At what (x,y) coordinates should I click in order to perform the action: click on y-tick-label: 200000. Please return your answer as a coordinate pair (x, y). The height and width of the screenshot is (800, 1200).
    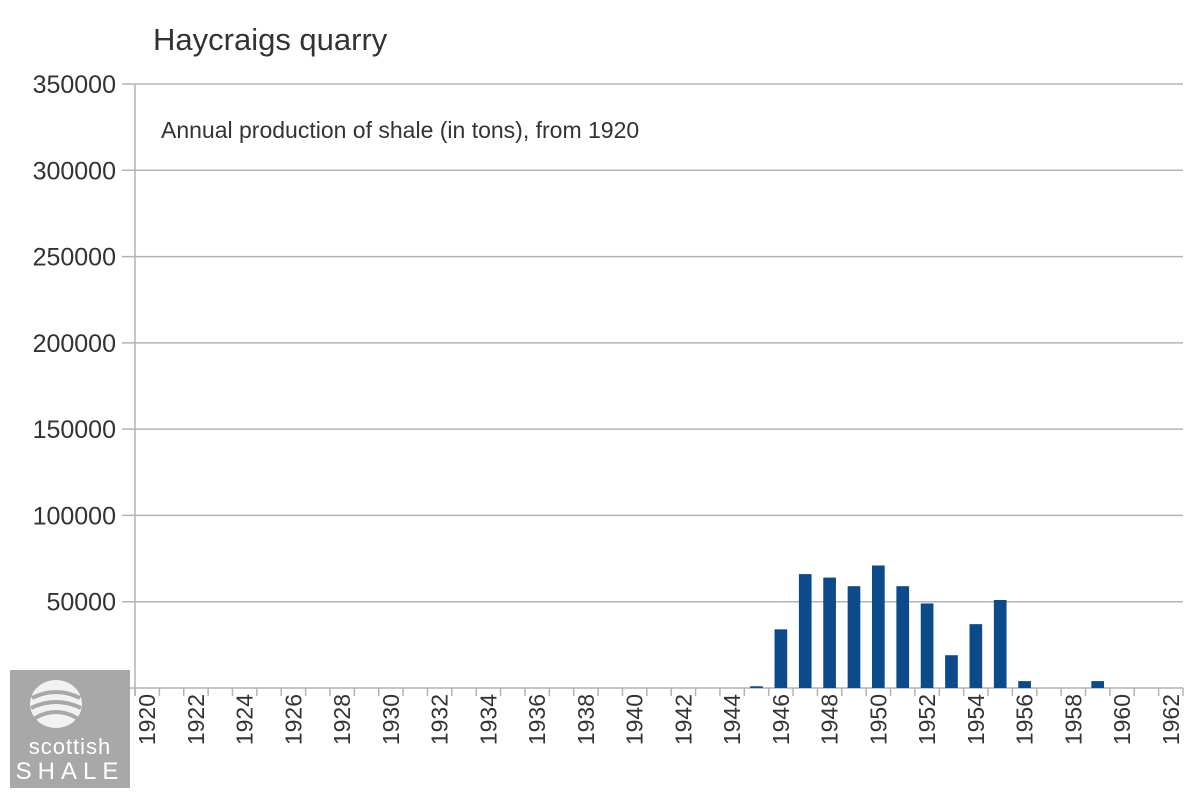
    Looking at the image, I should click on (74, 344).